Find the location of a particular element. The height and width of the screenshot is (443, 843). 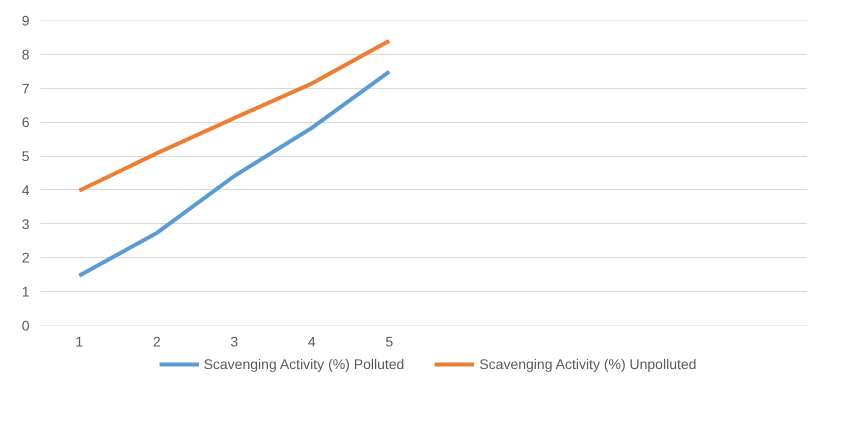

y-tick-label: 0 is located at coordinates (26, 326).